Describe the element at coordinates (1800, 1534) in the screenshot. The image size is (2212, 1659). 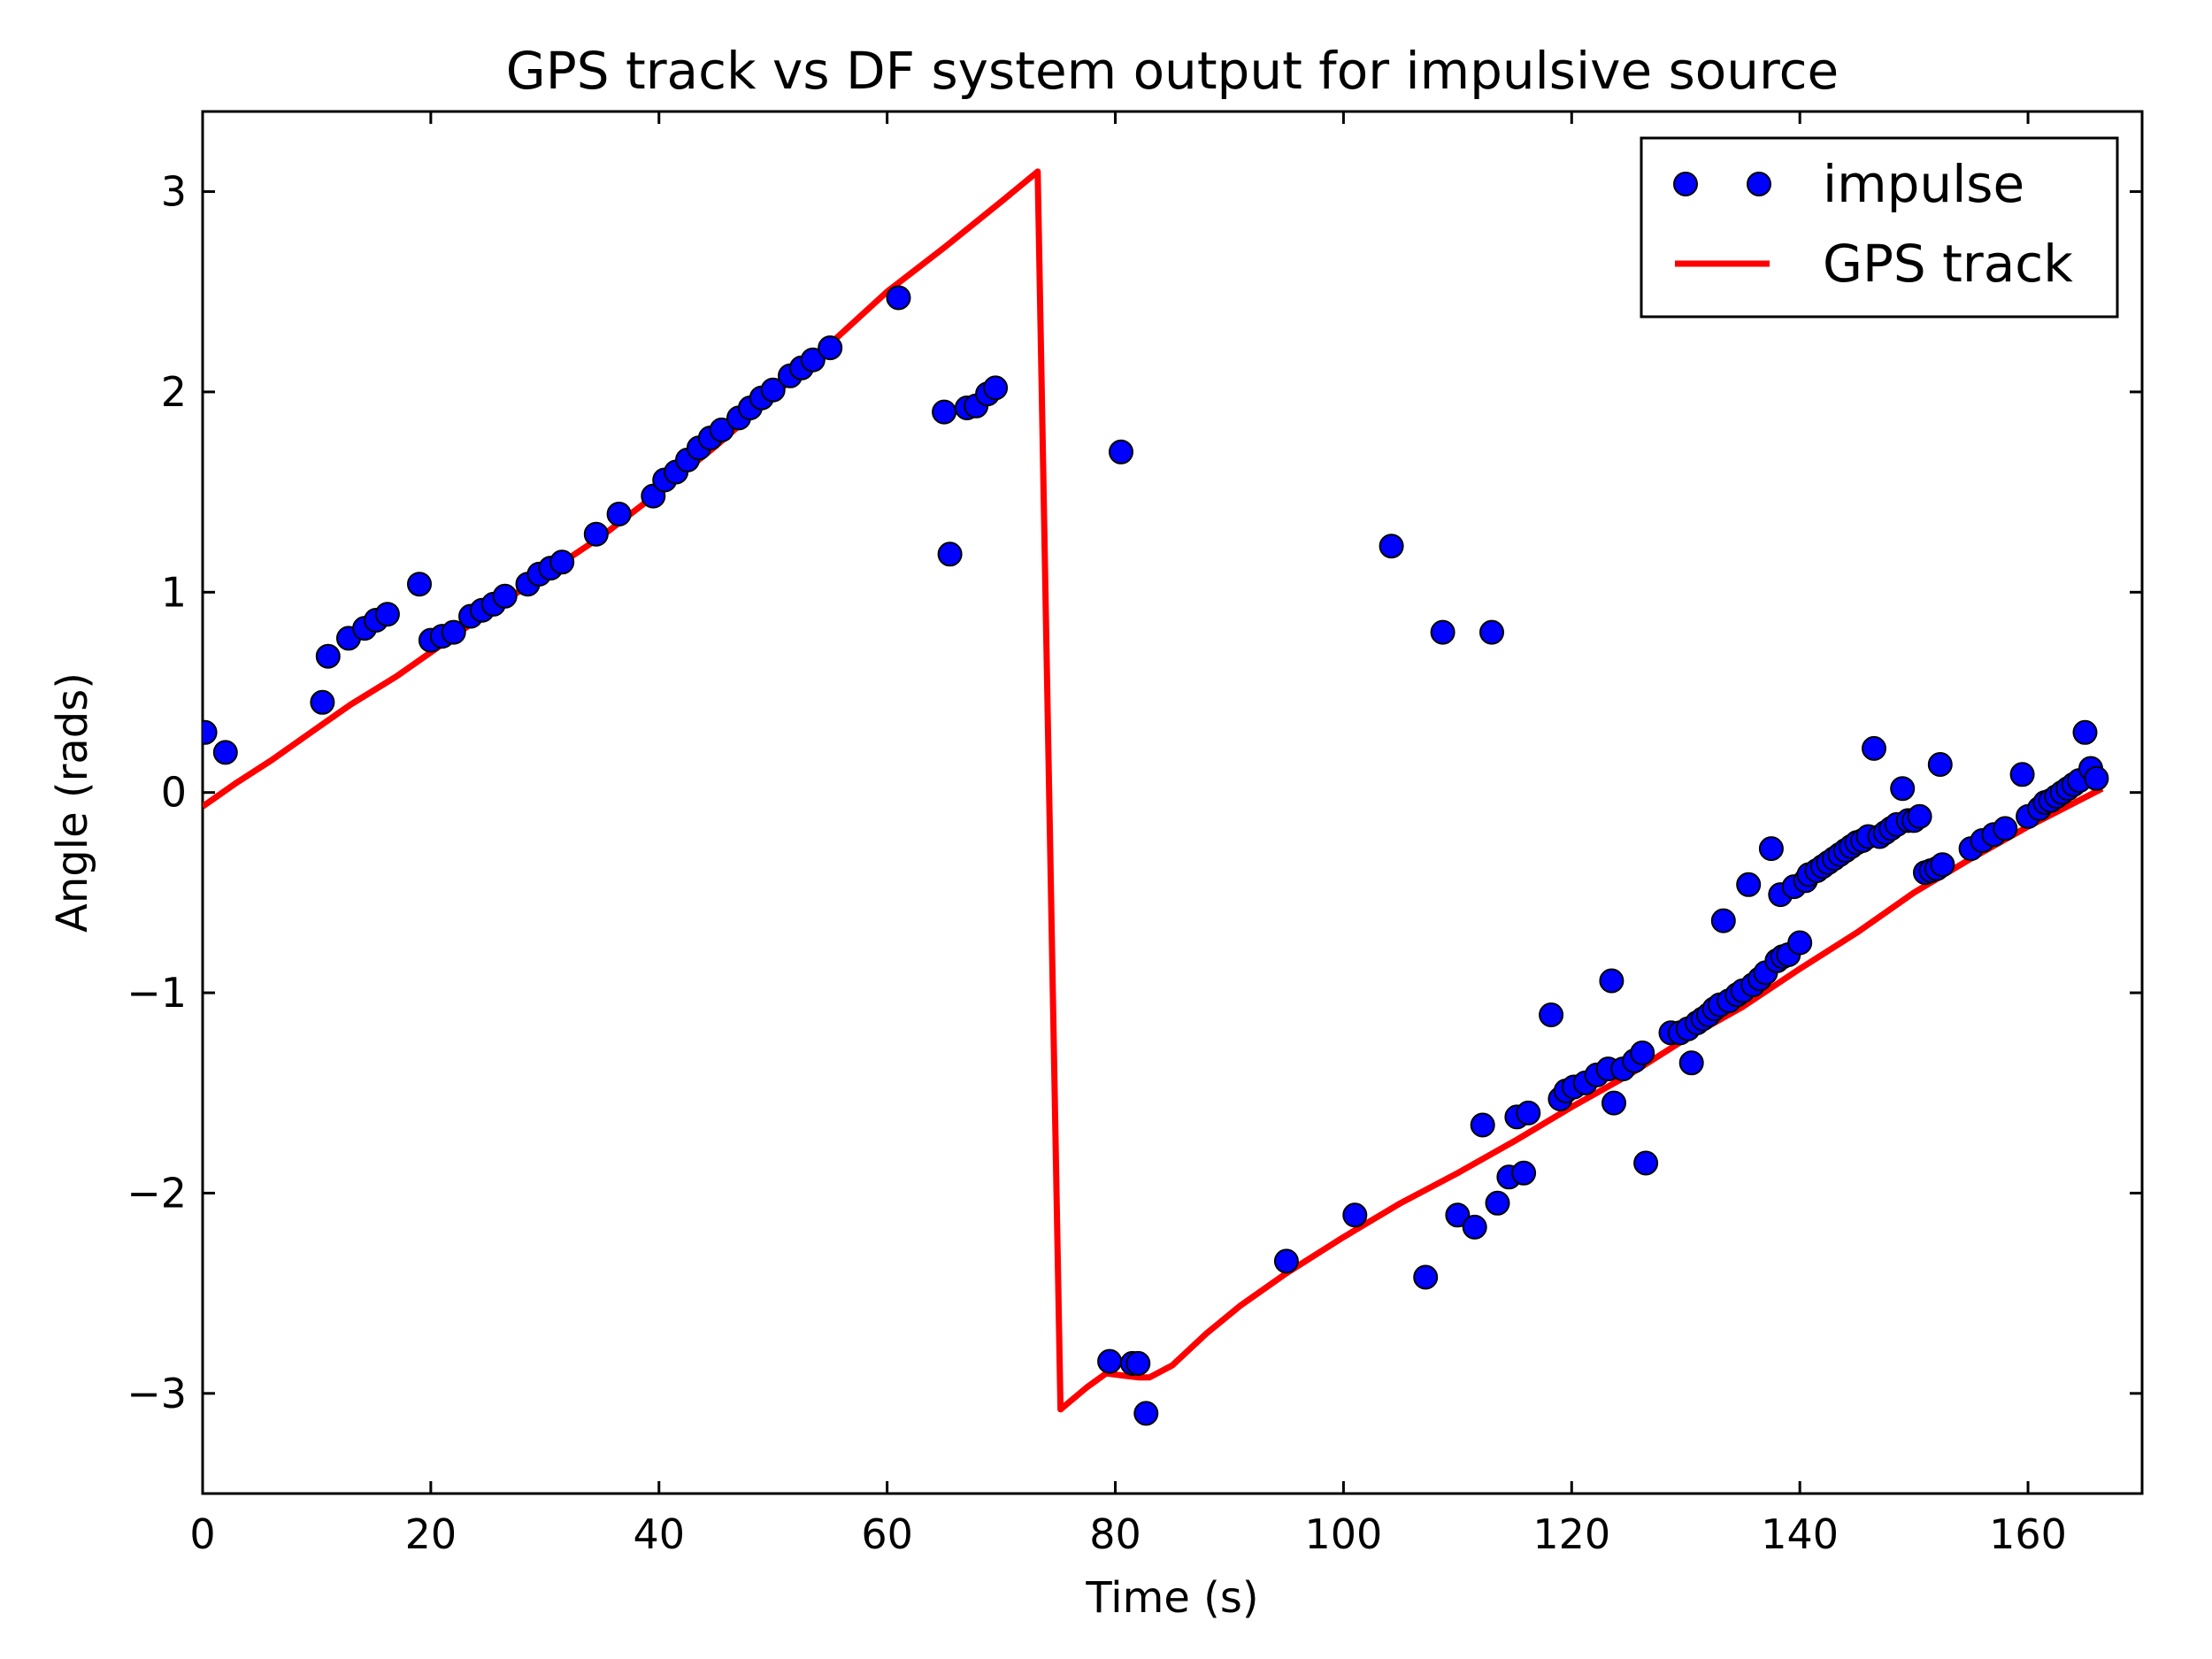
I see `x-tick-label: 140` at that location.